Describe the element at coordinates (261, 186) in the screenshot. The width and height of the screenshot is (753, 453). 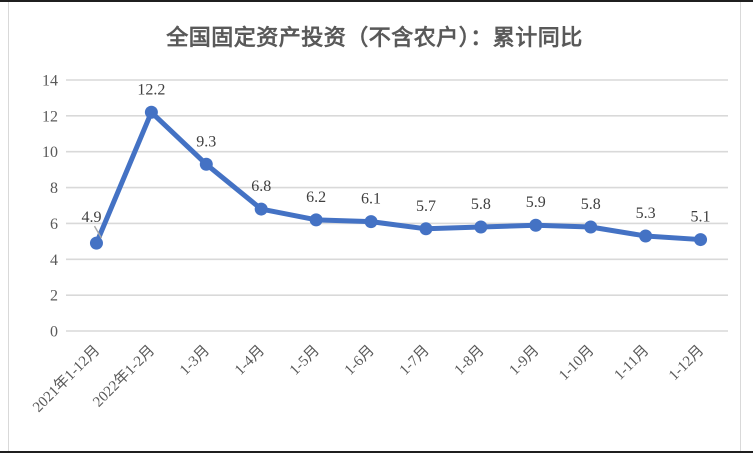
I see `data-label: 6.8` at that location.